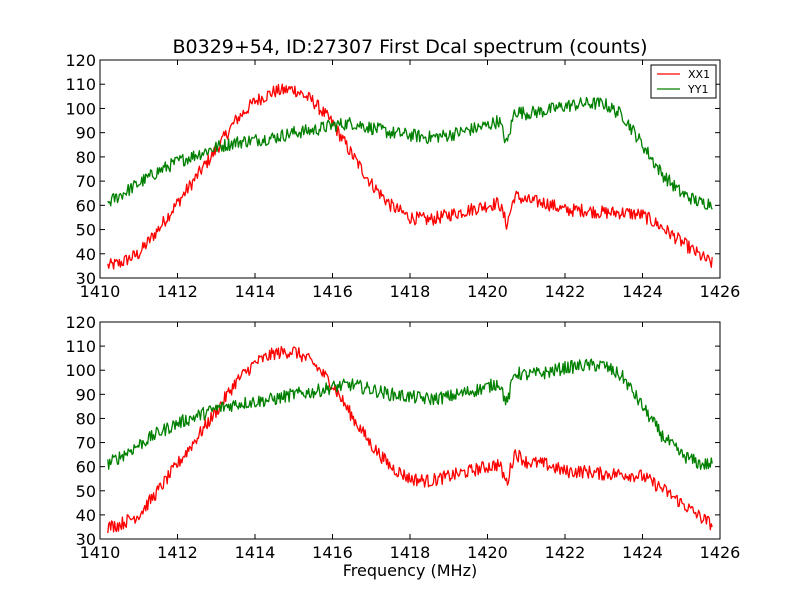 Image resolution: width=800 pixels, height=600 pixels. Describe the element at coordinates (410, 414) in the screenshot. I see `series-line-green` at that location.